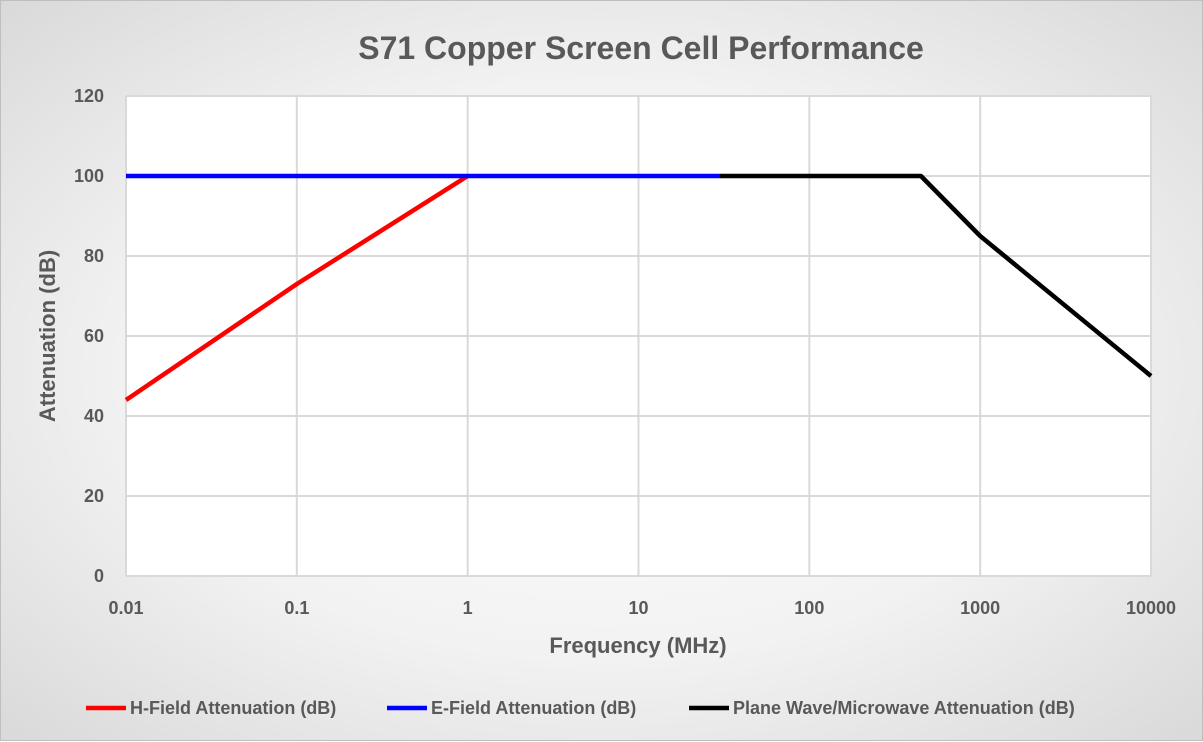  I want to click on x-tick-label: 10, so click(638, 608).